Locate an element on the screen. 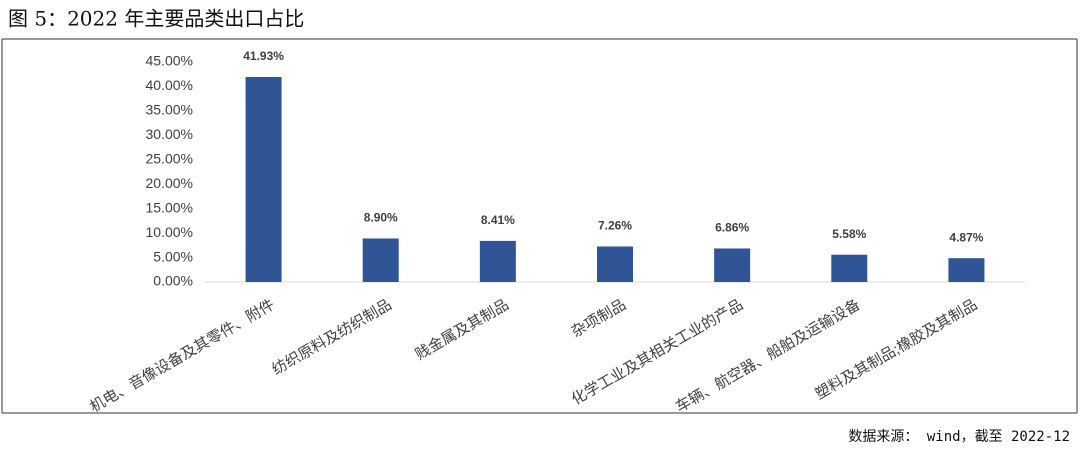 The height and width of the screenshot is (455, 1080). y-tick-label: 10.00% is located at coordinates (169, 232).